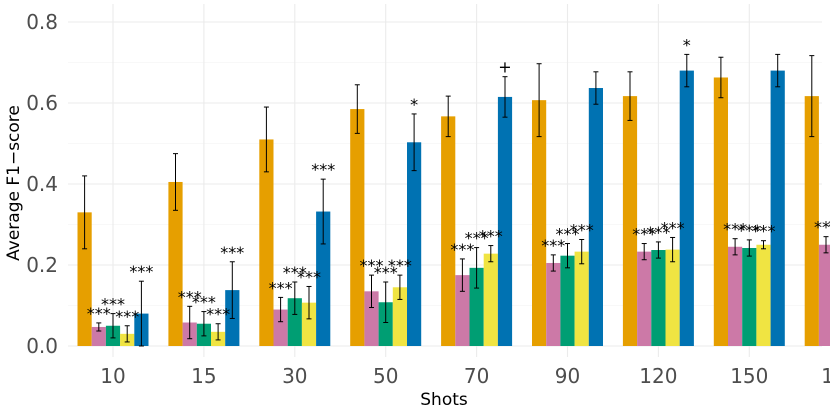 The width and height of the screenshot is (830, 415). Describe the element at coordinates (444, 400) in the screenshot. I see `x-axis-title: Shots` at that location.